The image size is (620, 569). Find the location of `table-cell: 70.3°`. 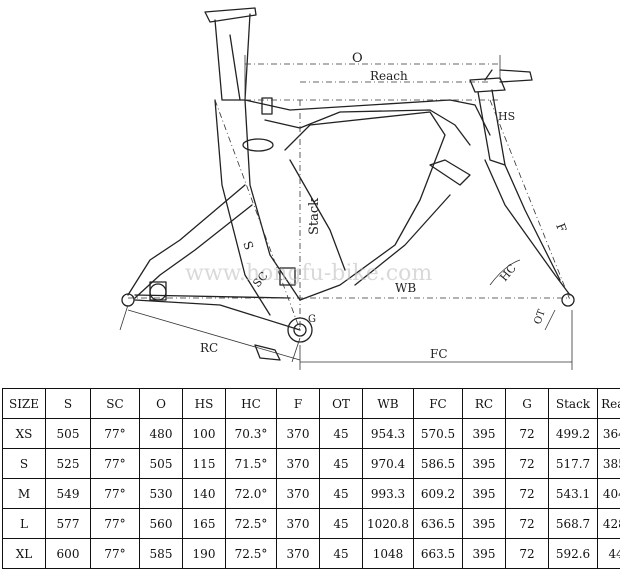

table-cell: 70.3° is located at coordinates (251, 434).